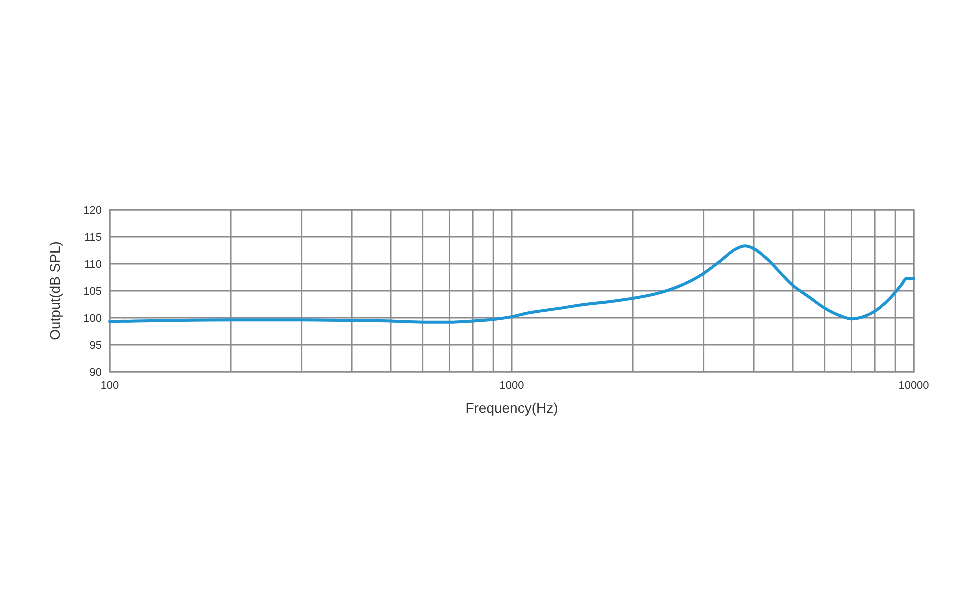 Image resolution: width=976 pixels, height=613 pixels. What do you see at coordinates (93, 238) in the screenshot?
I see `y-tick-label: 115` at bounding box center [93, 238].